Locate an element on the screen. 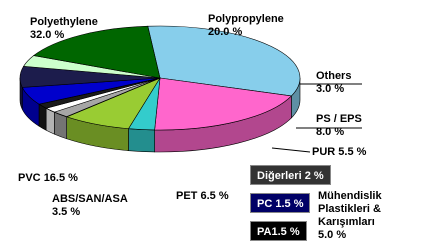 This screenshot has height=252, width=440. leader-lines is located at coordinates (316, 118).